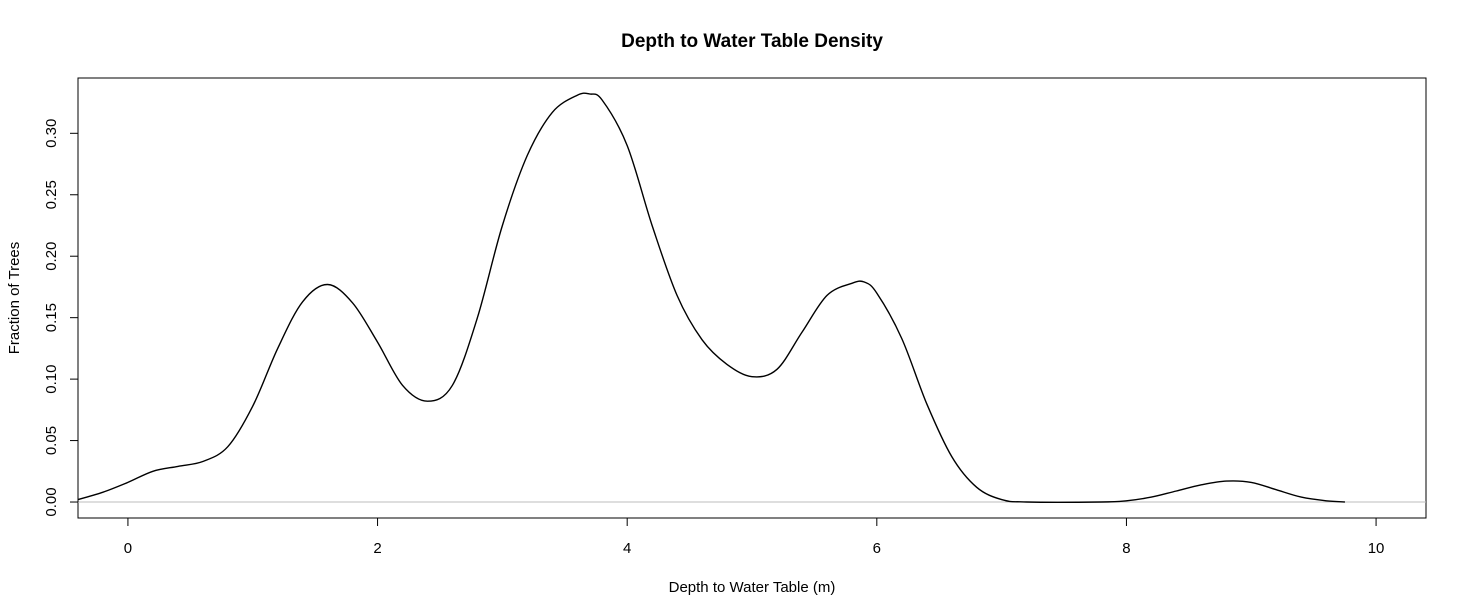  I want to click on y-tick-label: 0.15, so click(51, 317).